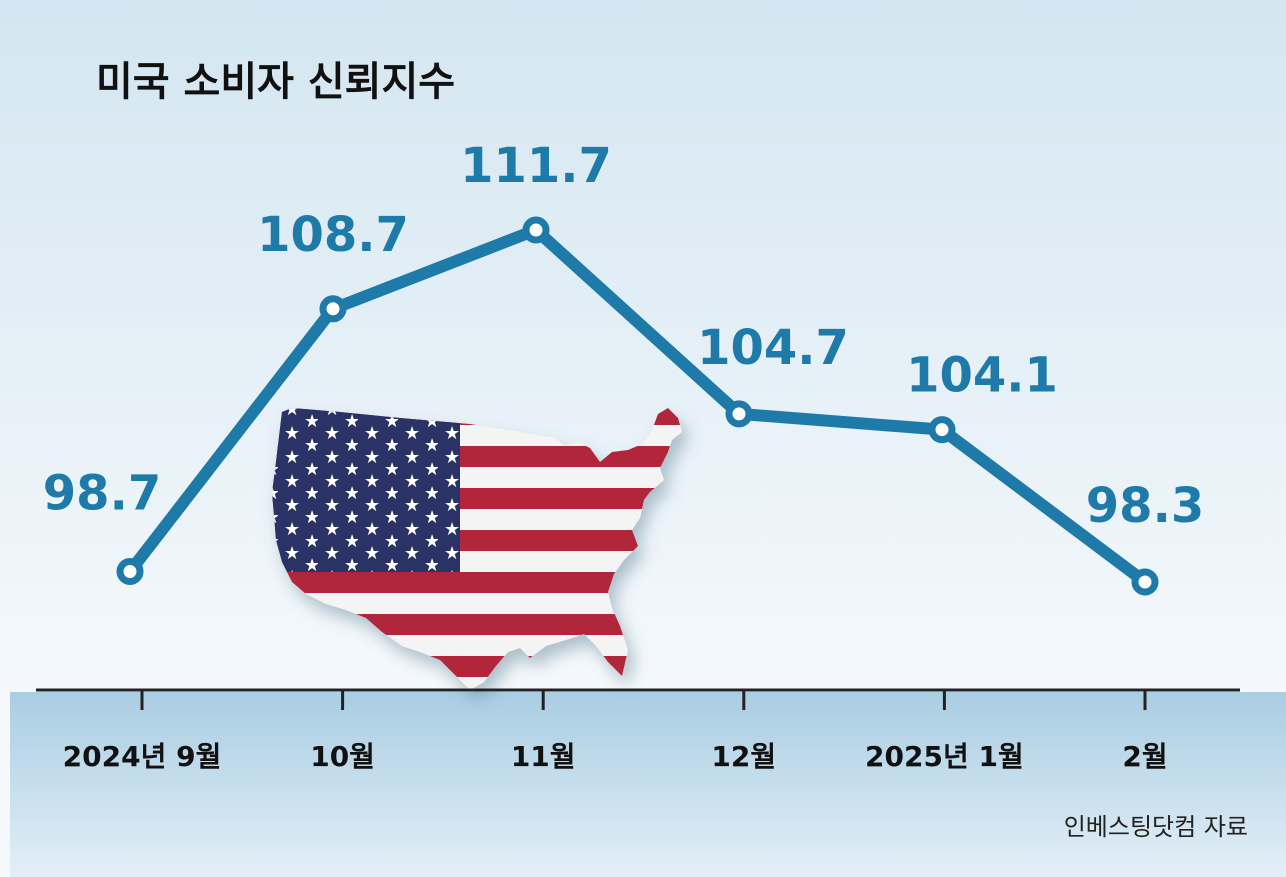  I want to click on data-label-3: 111.7, so click(536, 166).